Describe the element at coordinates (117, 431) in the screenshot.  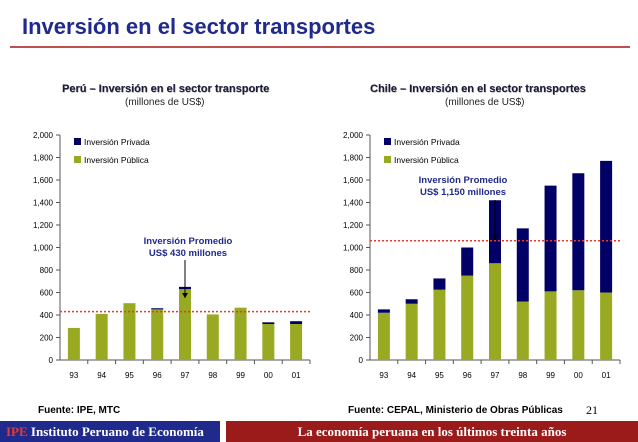
I see `footer-org-name: Instituto Peruano de Economía` at that location.